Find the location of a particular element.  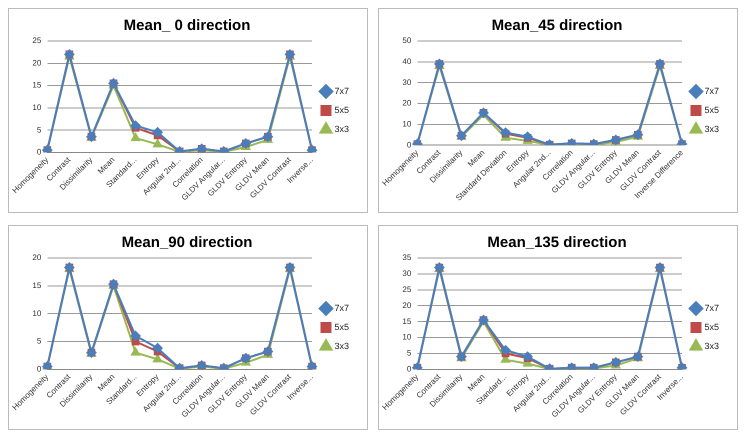

y-tick-label: 50 is located at coordinates (407, 41).